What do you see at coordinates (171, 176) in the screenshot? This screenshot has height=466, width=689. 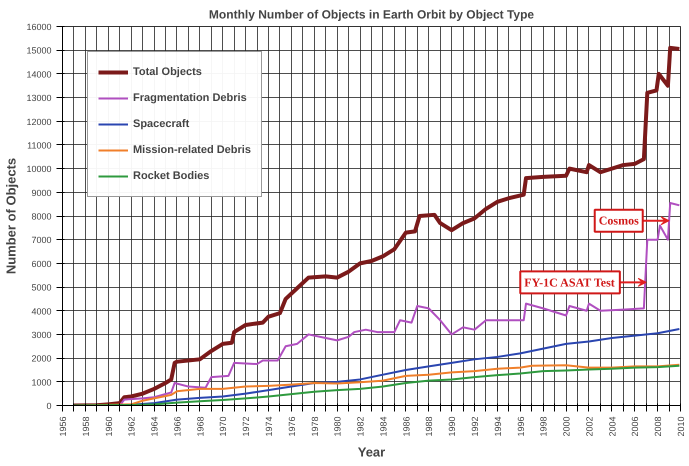 I see `legend-label: Rocket Bodies` at bounding box center [171, 176].